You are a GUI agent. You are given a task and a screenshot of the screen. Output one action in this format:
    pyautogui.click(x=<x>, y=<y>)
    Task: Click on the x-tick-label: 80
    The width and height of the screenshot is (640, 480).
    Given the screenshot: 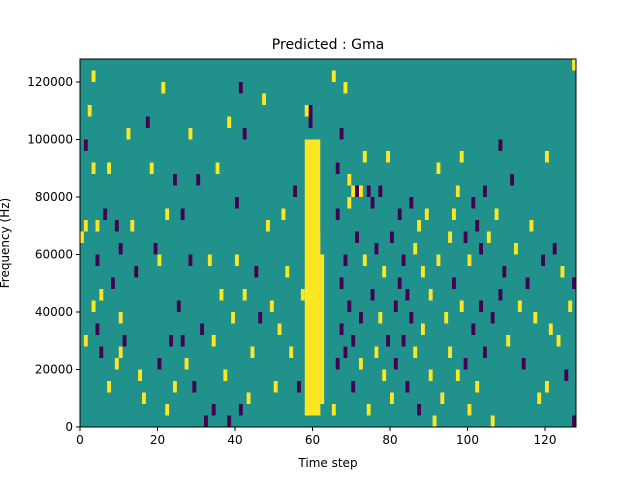 What is the action you would take?
    pyautogui.click(x=389, y=440)
    